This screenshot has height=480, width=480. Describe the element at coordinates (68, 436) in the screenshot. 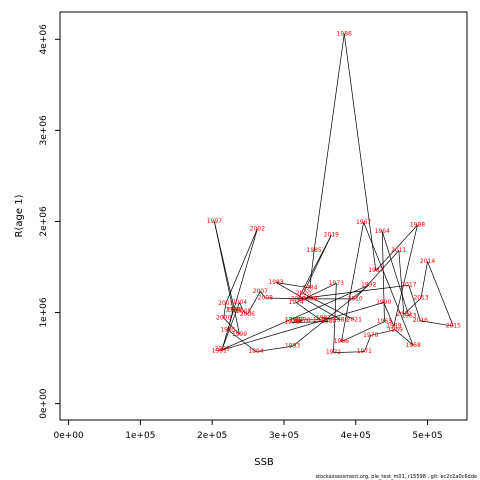

I see `x-tick-label: 0e+00` at that location.